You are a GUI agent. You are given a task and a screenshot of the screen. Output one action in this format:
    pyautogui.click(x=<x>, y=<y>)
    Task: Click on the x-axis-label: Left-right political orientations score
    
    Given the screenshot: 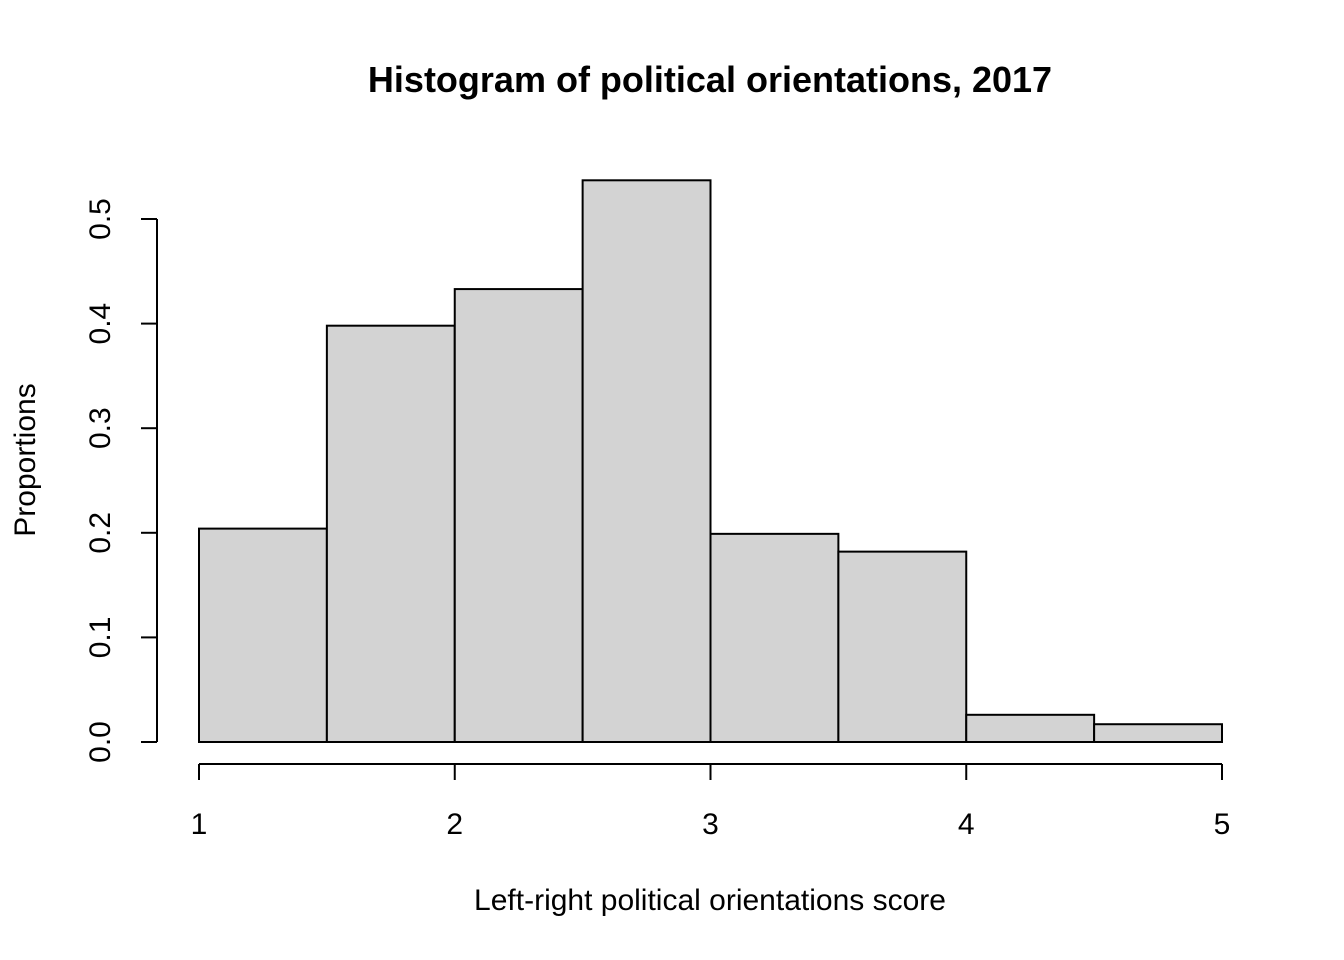 What is the action you would take?
    pyautogui.click(x=710, y=900)
    